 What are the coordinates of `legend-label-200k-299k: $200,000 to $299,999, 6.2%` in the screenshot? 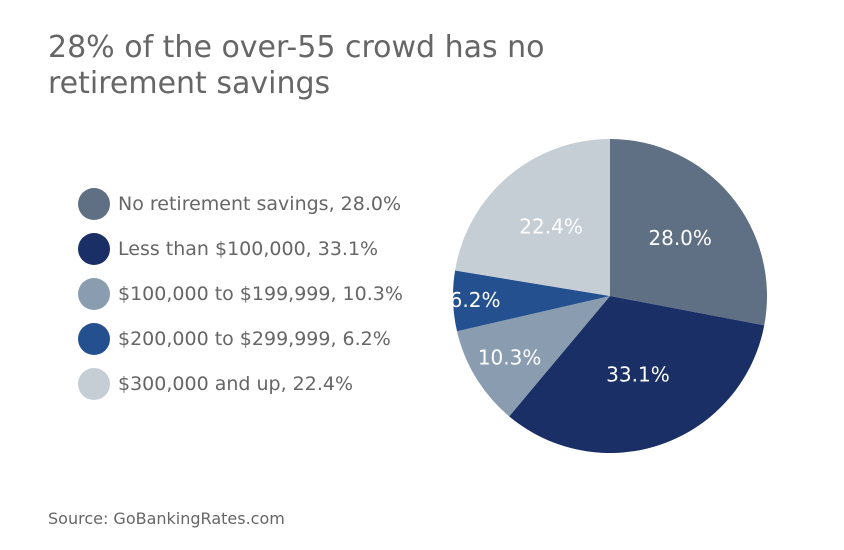 It's located at (254, 338).